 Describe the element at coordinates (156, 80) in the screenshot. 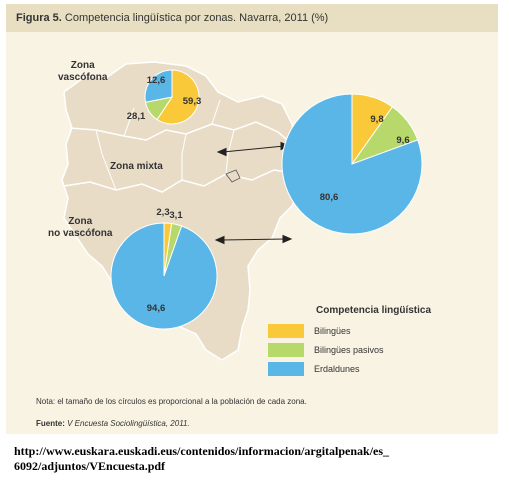

I see `data-label-zona-vascofona-bilingues-pasivos: 12,6` at that location.